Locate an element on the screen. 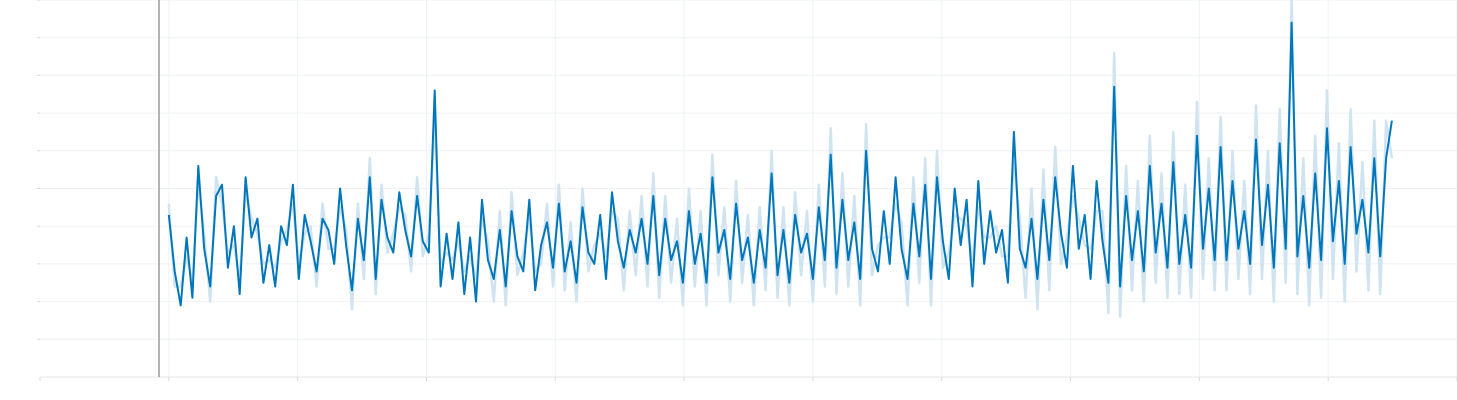  y-axis-ticks is located at coordinates (38, 170).